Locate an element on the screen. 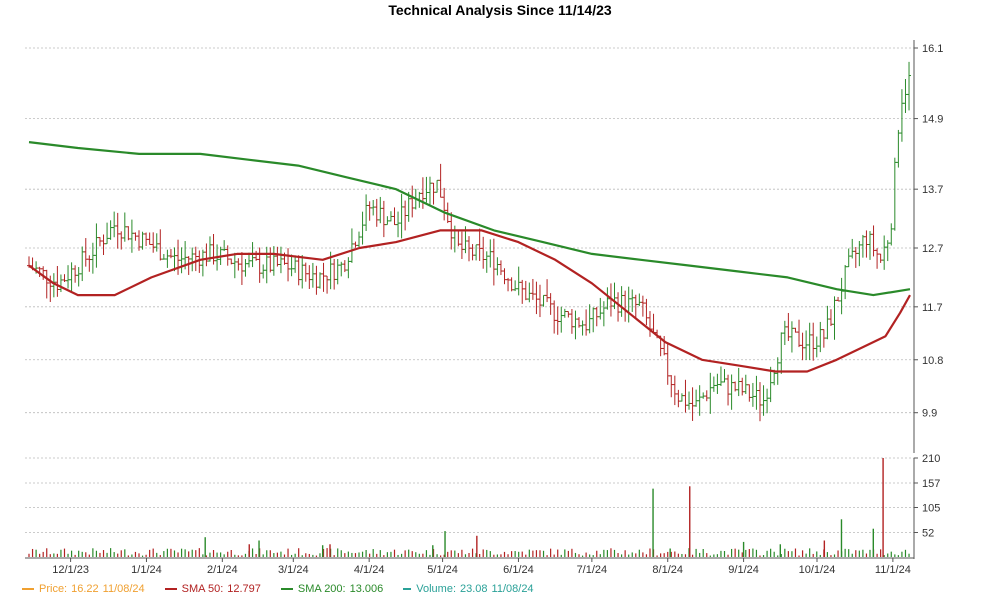 The height and width of the screenshot is (600, 1000). x-tick-label: 7/1/24 is located at coordinates (592, 570).